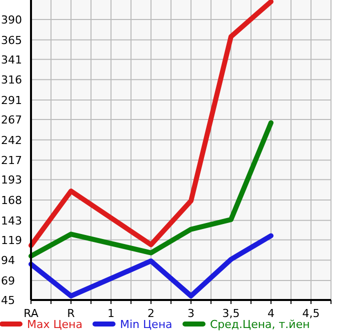 This screenshot has height=335, width=345. I want to click on y-tick-label: 365, so click(11, 40).